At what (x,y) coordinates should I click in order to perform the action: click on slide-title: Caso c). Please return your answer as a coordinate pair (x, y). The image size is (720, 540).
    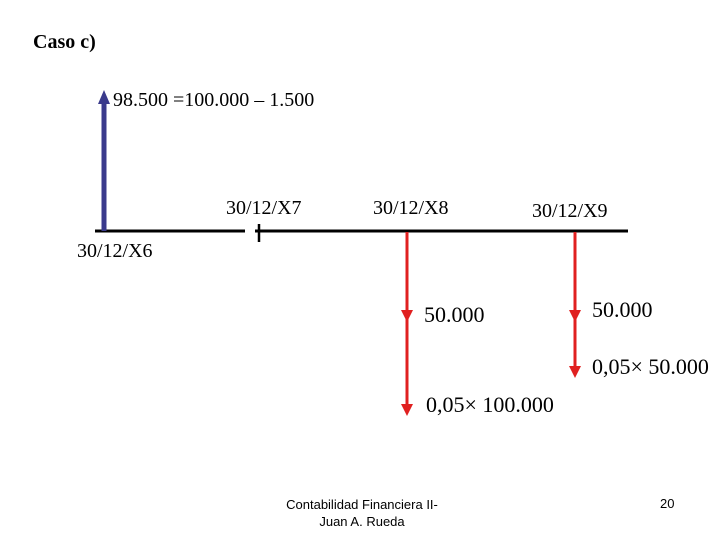
    Looking at the image, I should click on (64, 42).